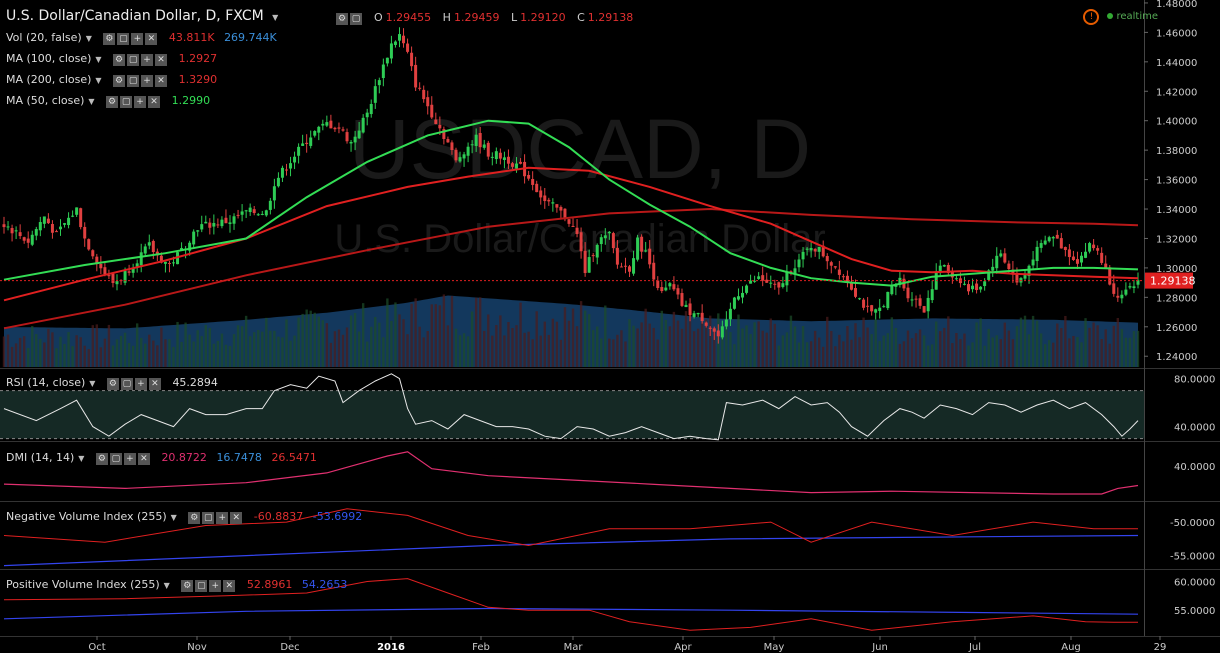 The image size is (1220, 653). What do you see at coordinates (1176, 210) in the screenshot?
I see `price-axis-label: 1.34000` at bounding box center [1176, 210].